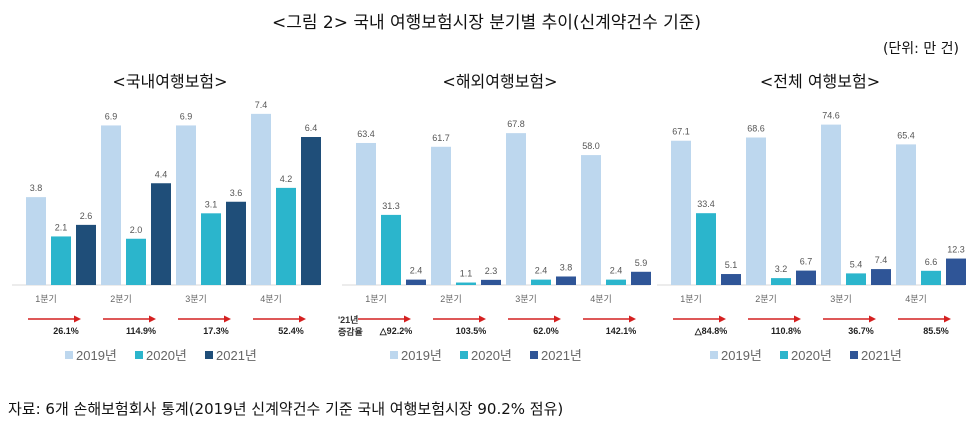  Describe the element at coordinates (86, 216) in the screenshot. I see `data-label: 2.6` at that location.